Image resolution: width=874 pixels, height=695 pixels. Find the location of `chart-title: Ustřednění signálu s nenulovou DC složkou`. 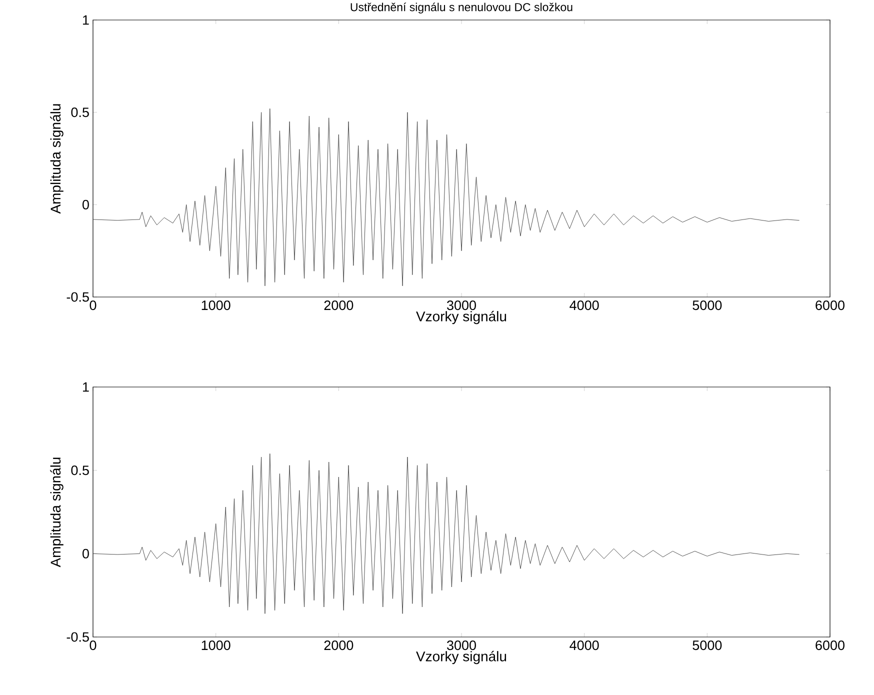

chart-title: Ustřednění signálu s nenulovou DC složkou is located at coordinates (461, 8).